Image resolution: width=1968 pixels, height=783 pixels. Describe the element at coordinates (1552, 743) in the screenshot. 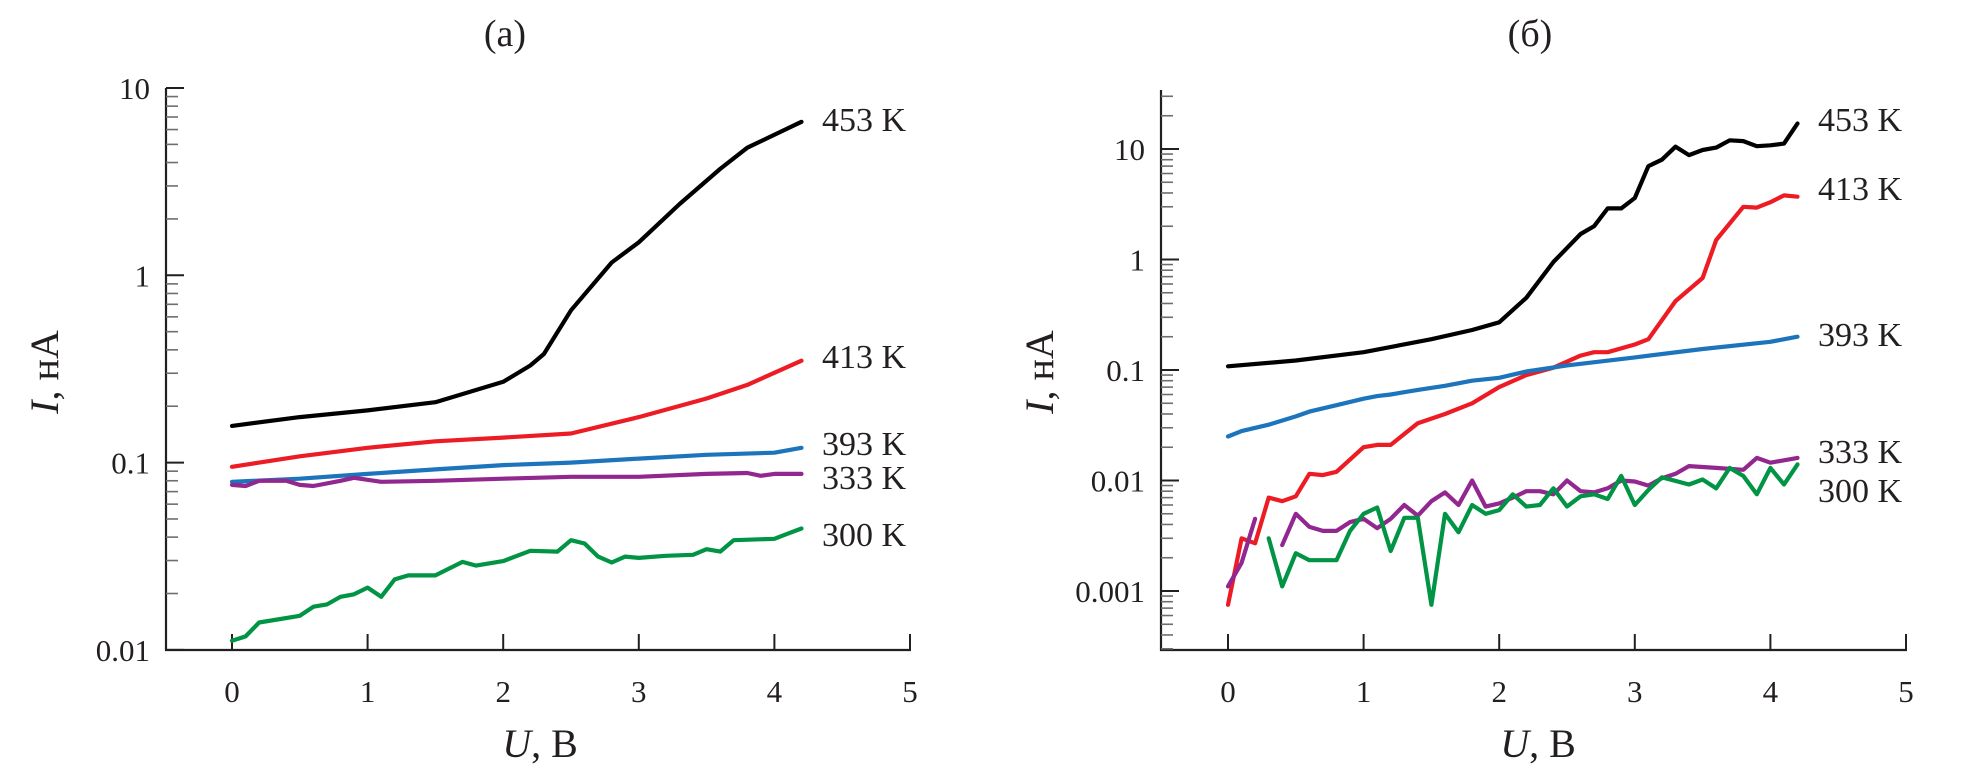

I see `panel-b-x-unit: , В` at that location.